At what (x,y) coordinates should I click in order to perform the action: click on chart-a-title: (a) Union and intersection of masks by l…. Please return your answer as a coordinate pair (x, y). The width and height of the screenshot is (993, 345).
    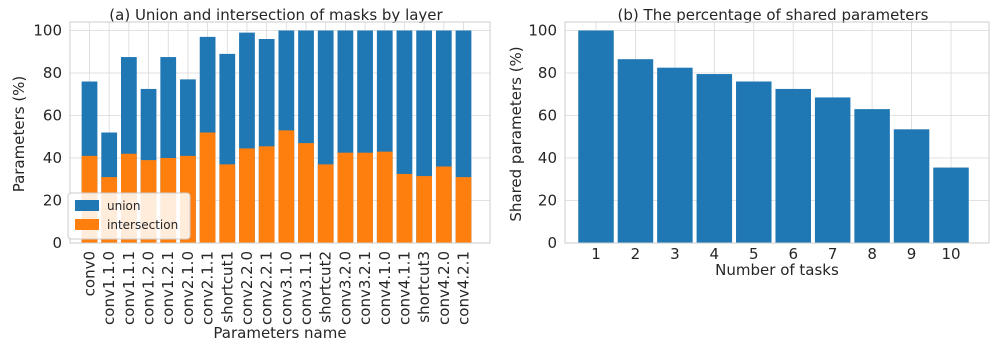
    Looking at the image, I should click on (276, 15).